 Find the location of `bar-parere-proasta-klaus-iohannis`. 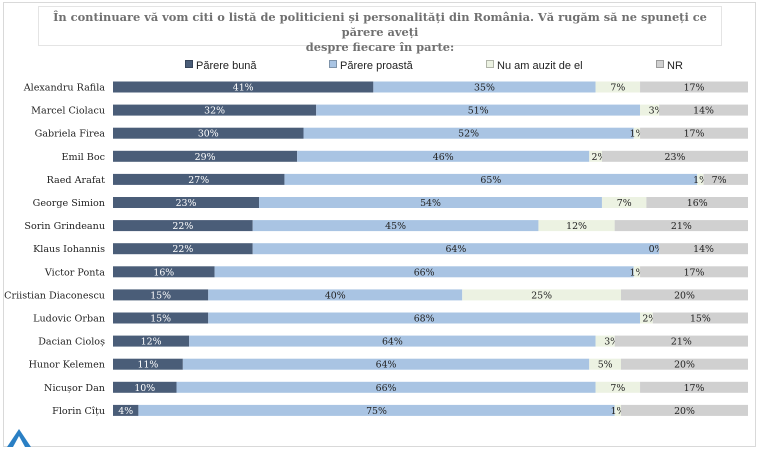

bar-parere-proasta-klaus-iohannis is located at coordinates (456, 249).